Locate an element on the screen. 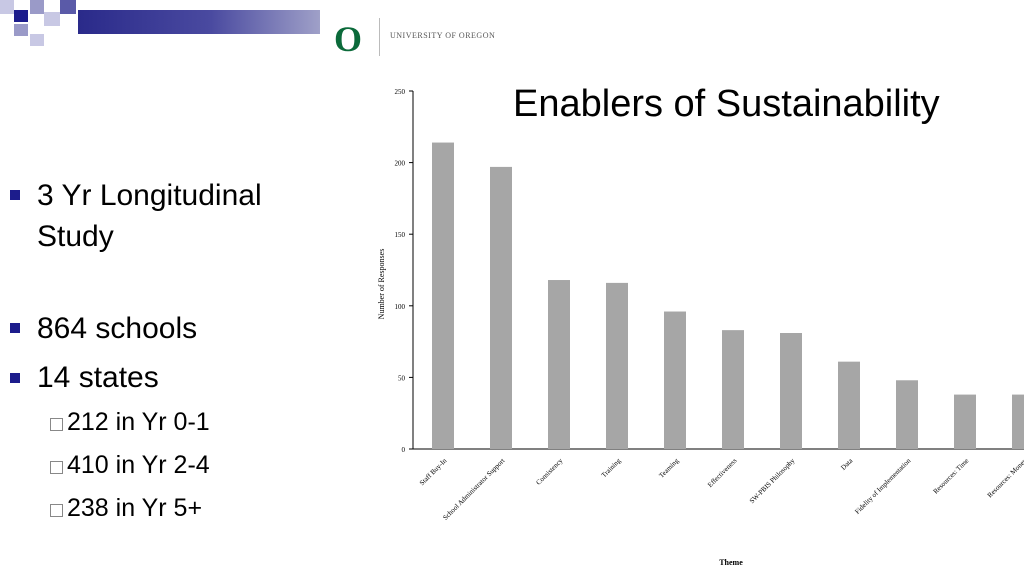  bullet-item-continued: Study is located at coordinates (75, 236).